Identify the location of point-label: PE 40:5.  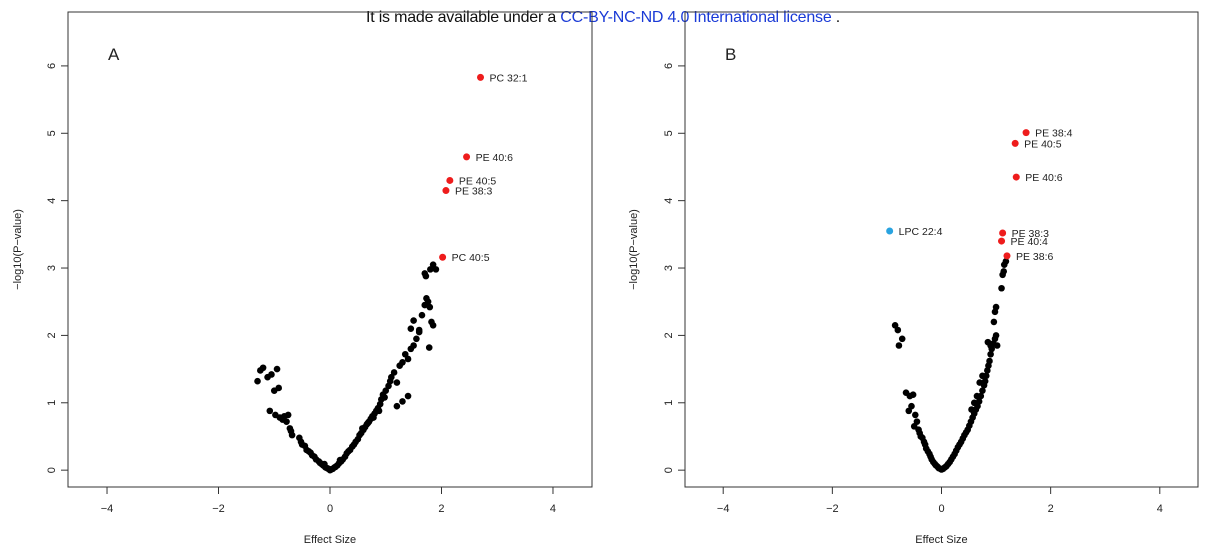
(1043, 144).